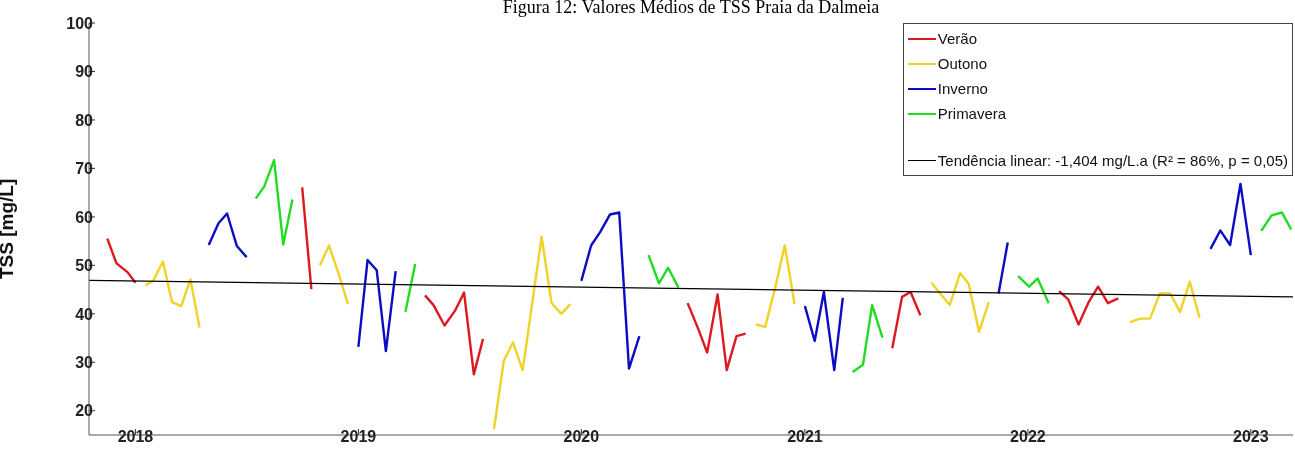 Image resolution: width=1295 pixels, height=465 pixels. What do you see at coordinates (84, 217) in the screenshot?
I see `y-tick-label: 60` at bounding box center [84, 217].